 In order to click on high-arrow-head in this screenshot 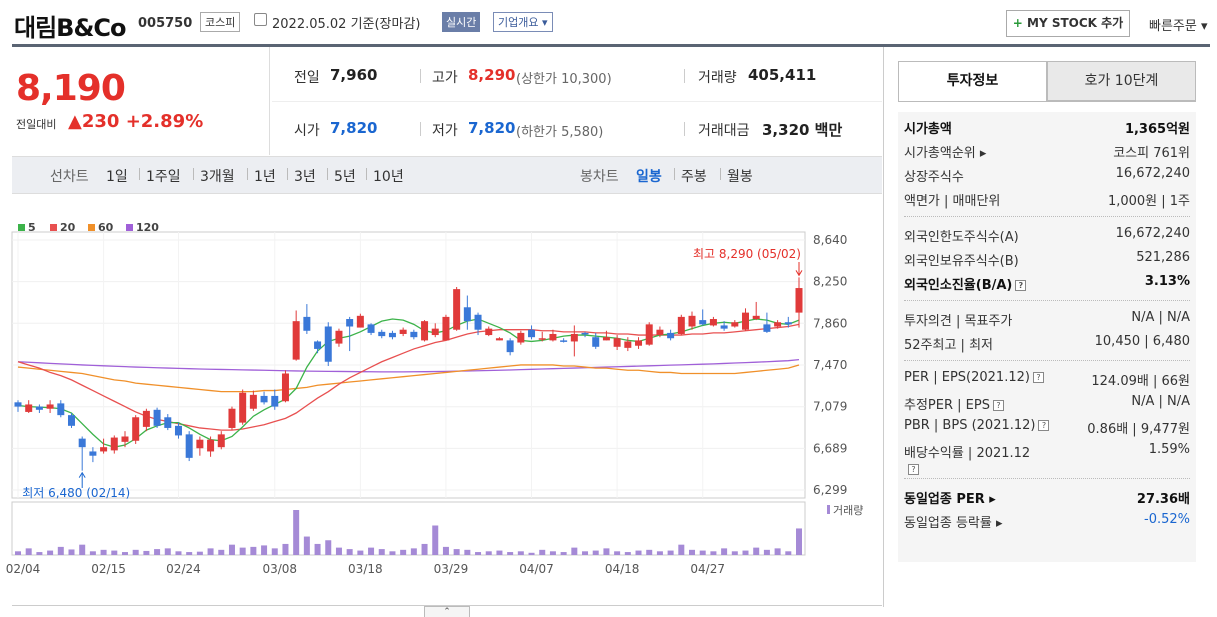, I will do `click(799, 273)`.